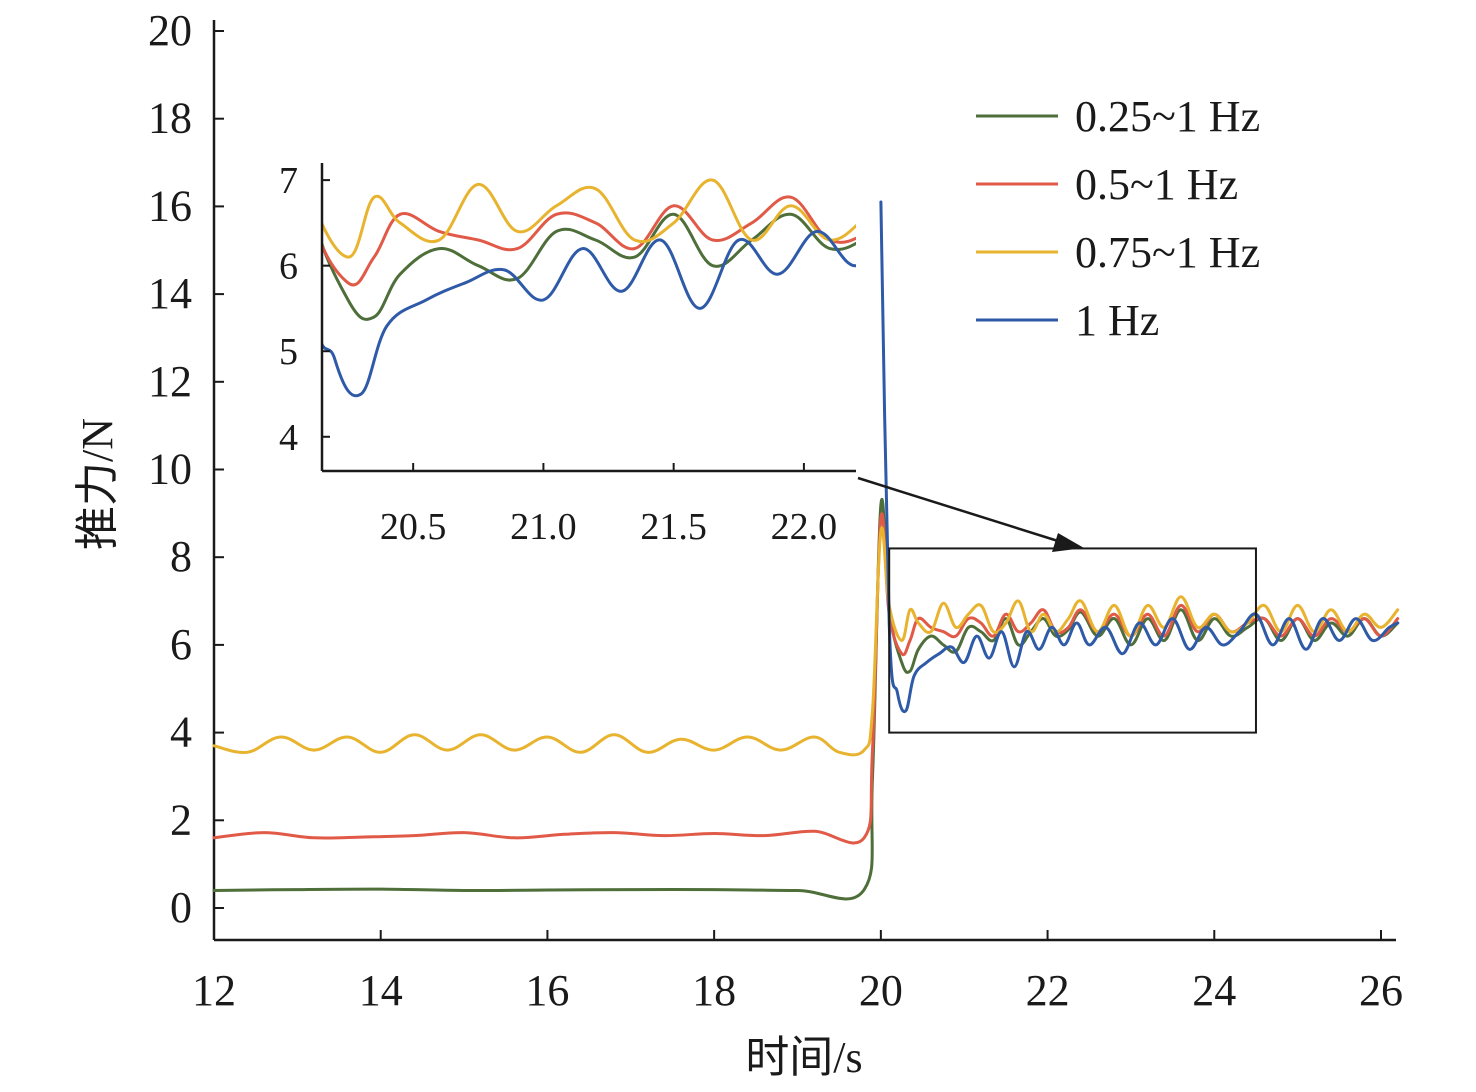  What do you see at coordinates (181, 556) in the screenshot?
I see `y-tick-label: 8` at bounding box center [181, 556].